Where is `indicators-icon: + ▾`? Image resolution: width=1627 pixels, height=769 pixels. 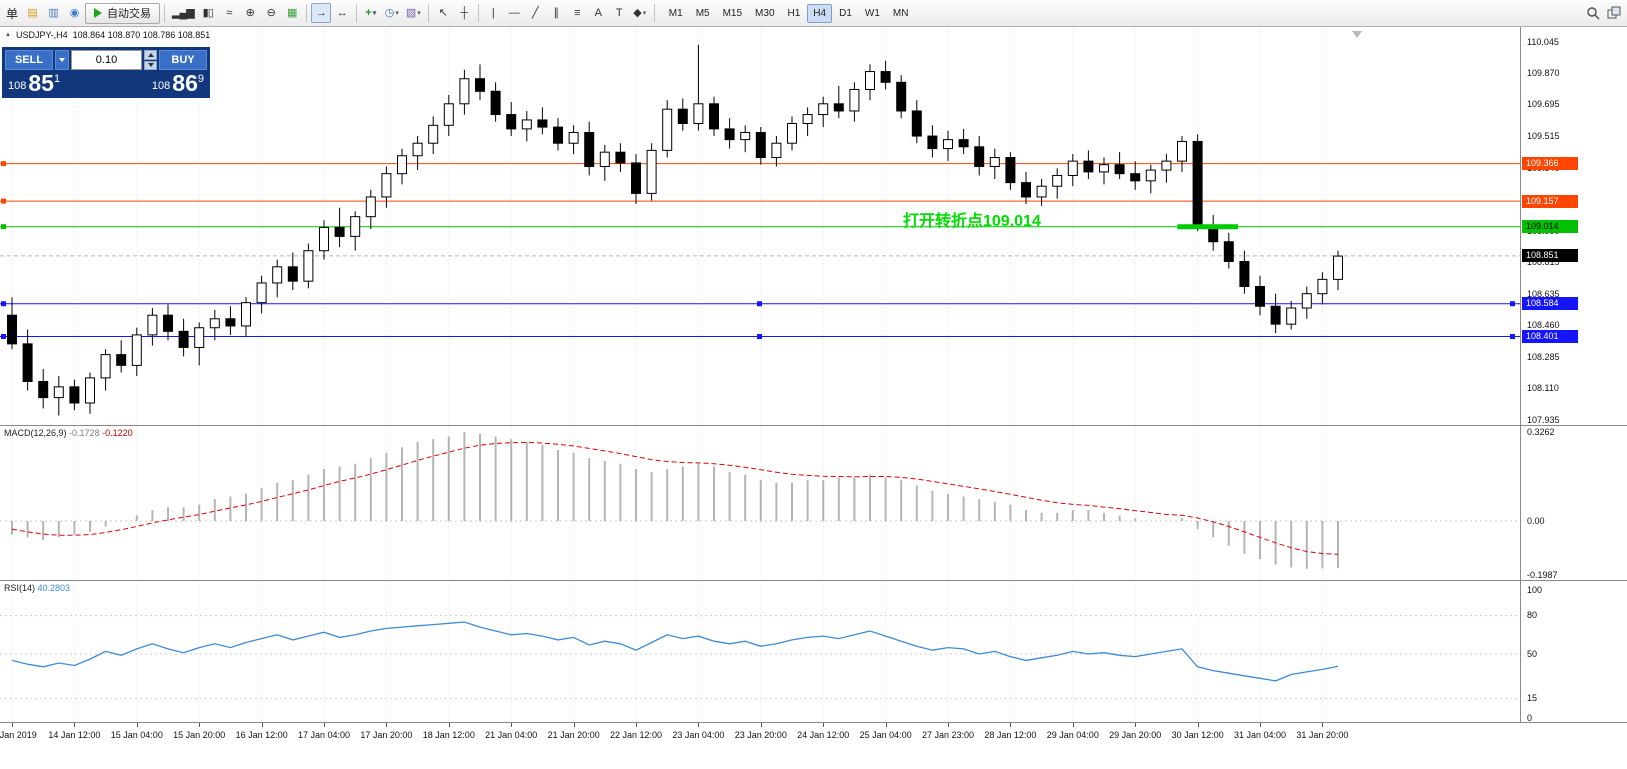 indicators-icon: + ▾ is located at coordinates (371, 13).